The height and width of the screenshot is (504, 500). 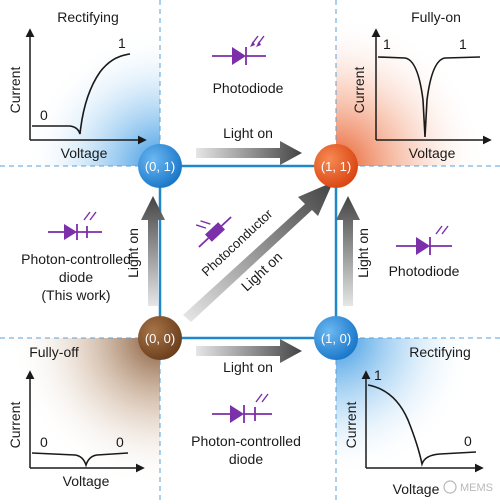 I want to click on watermark-text: MEMS, so click(x=476, y=488).